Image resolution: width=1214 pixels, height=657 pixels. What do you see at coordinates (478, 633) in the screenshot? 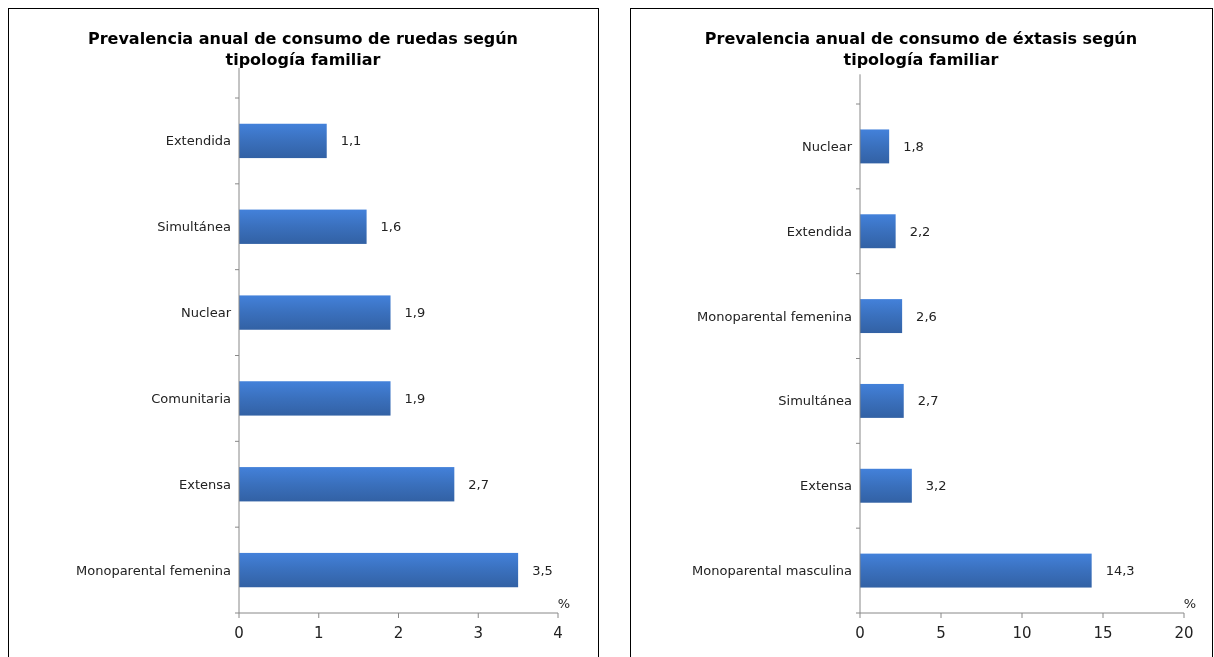
I see `x-tick-label: 3` at bounding box center [478, 633].